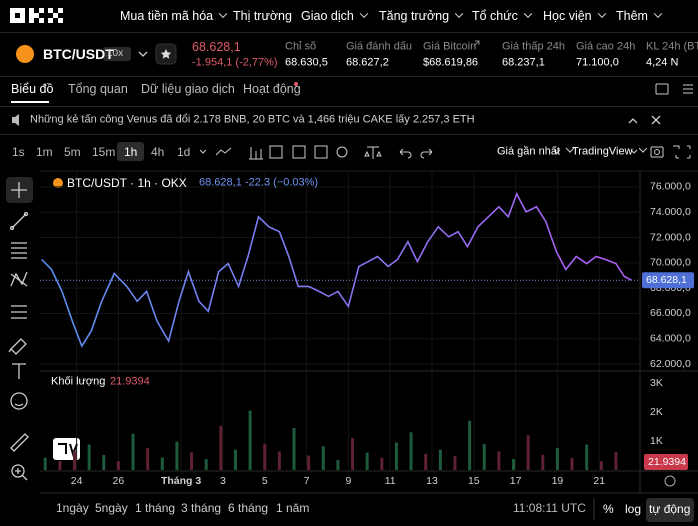  Describe the element at coordinates (670, 481) in the screenshot. I see `settings-icon` at that location.